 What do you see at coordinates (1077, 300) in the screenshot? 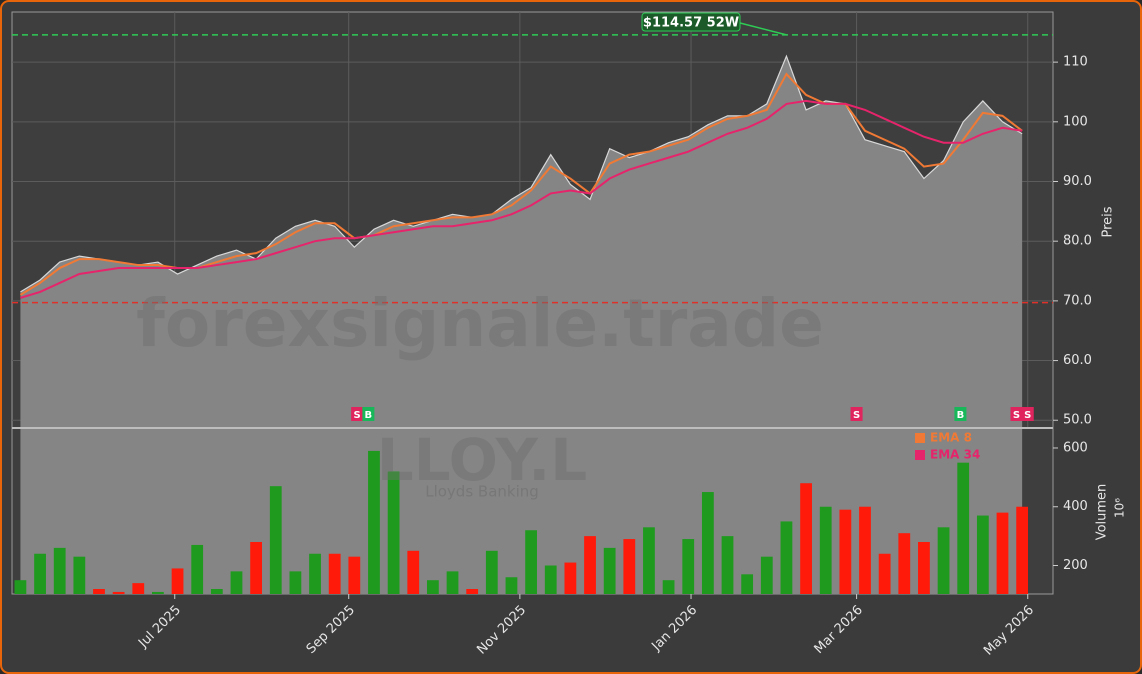
I see `y-tick-label: 70.0` at bounding box center [1077, 300].